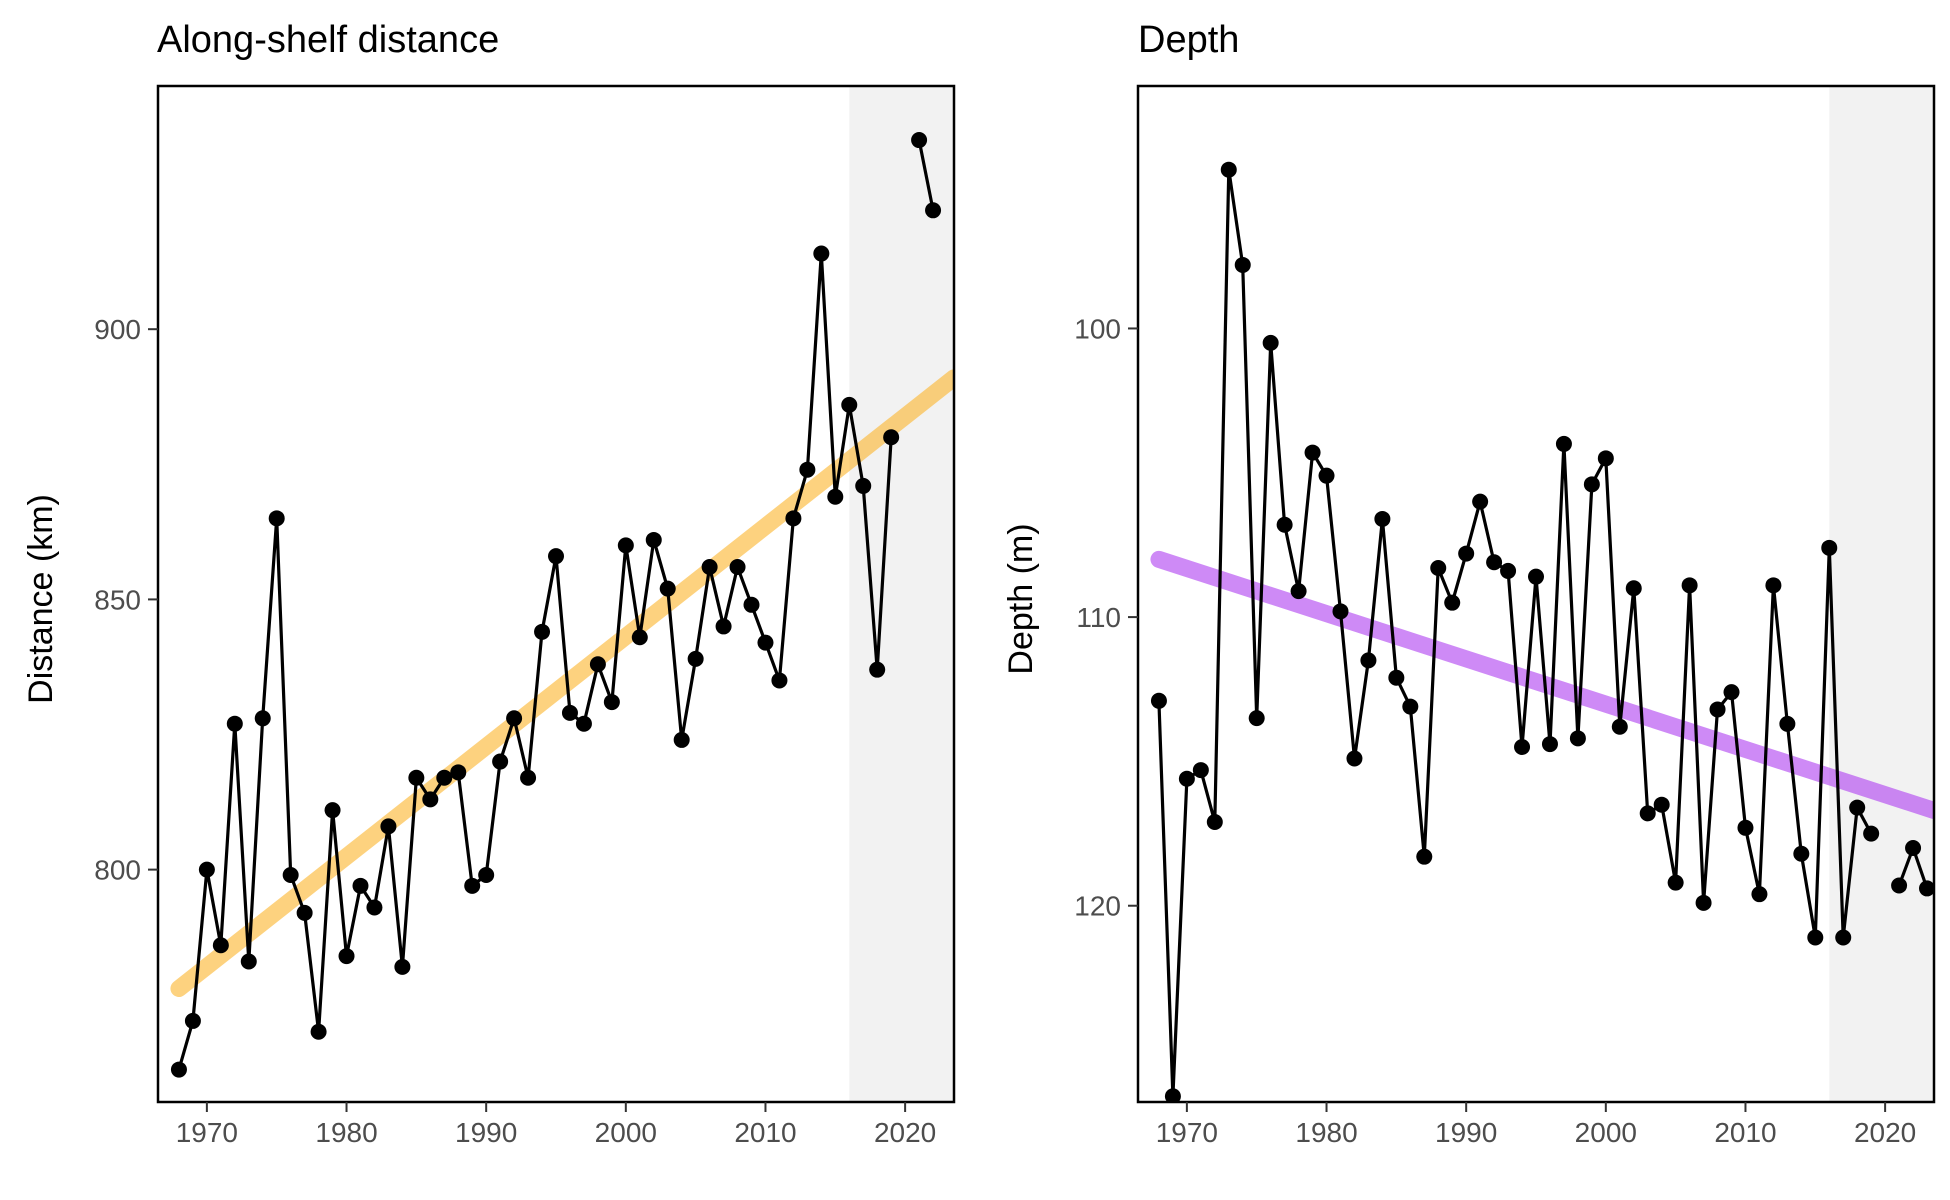  What do you see at coordinates (905, 1132) in the screenshot?
I see `distance-x-tick-label: 2020` at bounding box center [905, 1132].